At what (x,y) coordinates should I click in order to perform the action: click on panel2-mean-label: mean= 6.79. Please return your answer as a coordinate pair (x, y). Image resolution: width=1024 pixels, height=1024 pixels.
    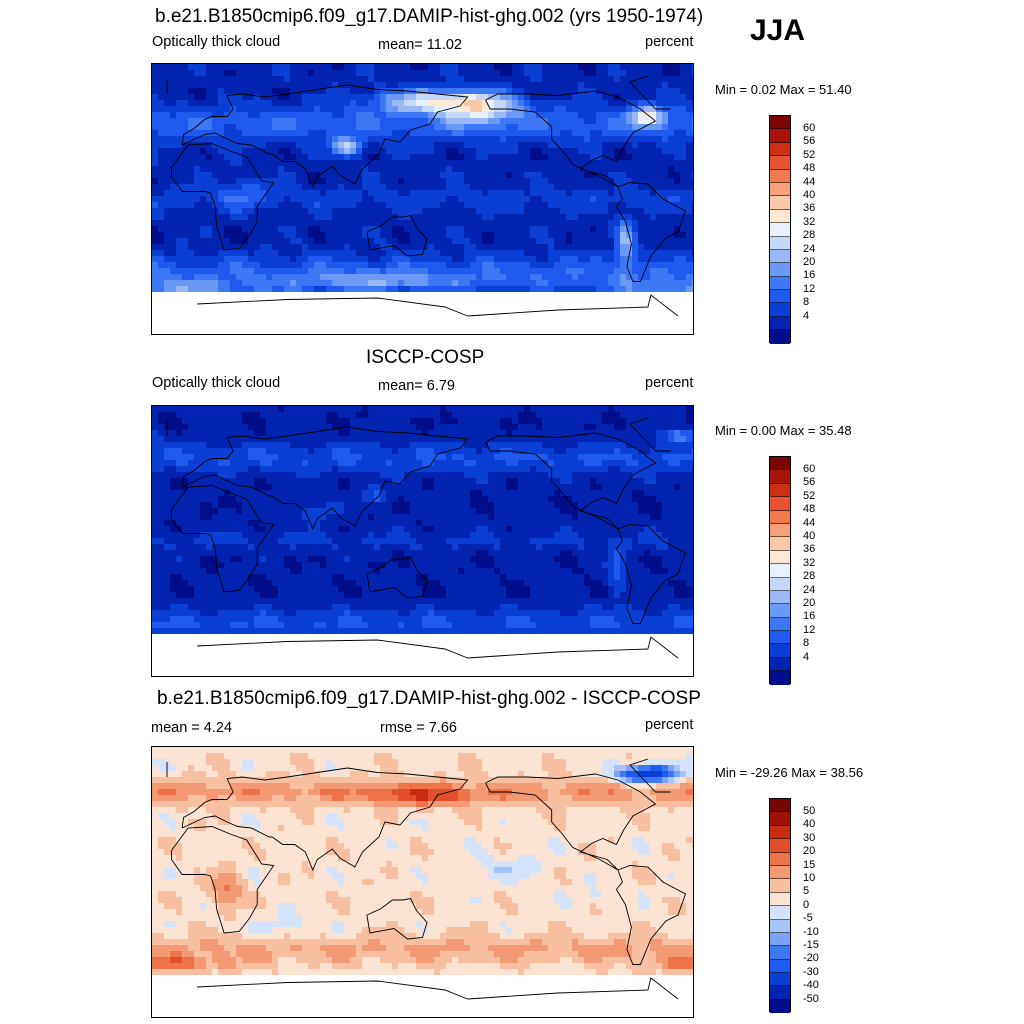
    Looking at the image, I should click on (416, 386).